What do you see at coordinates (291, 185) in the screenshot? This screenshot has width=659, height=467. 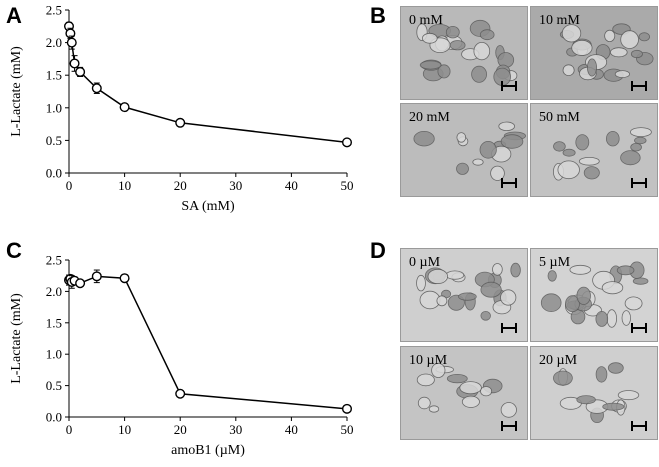 I see `x-tick-label: 40` at bounding box center [291, 185].